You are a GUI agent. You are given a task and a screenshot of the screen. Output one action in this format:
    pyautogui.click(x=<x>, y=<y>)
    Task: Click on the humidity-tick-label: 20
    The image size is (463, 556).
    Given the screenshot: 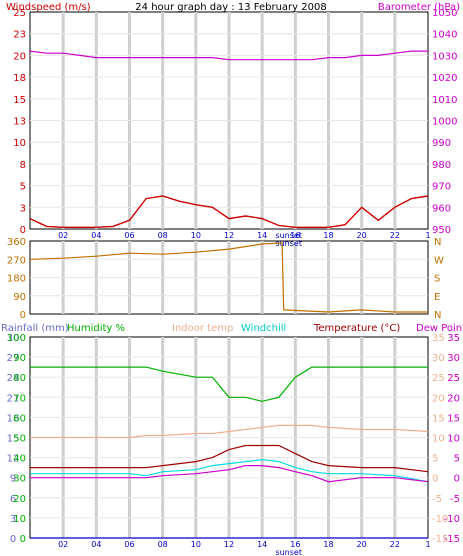 What is the action you would take?
    pyautogui.click(x=19, y=499)
    